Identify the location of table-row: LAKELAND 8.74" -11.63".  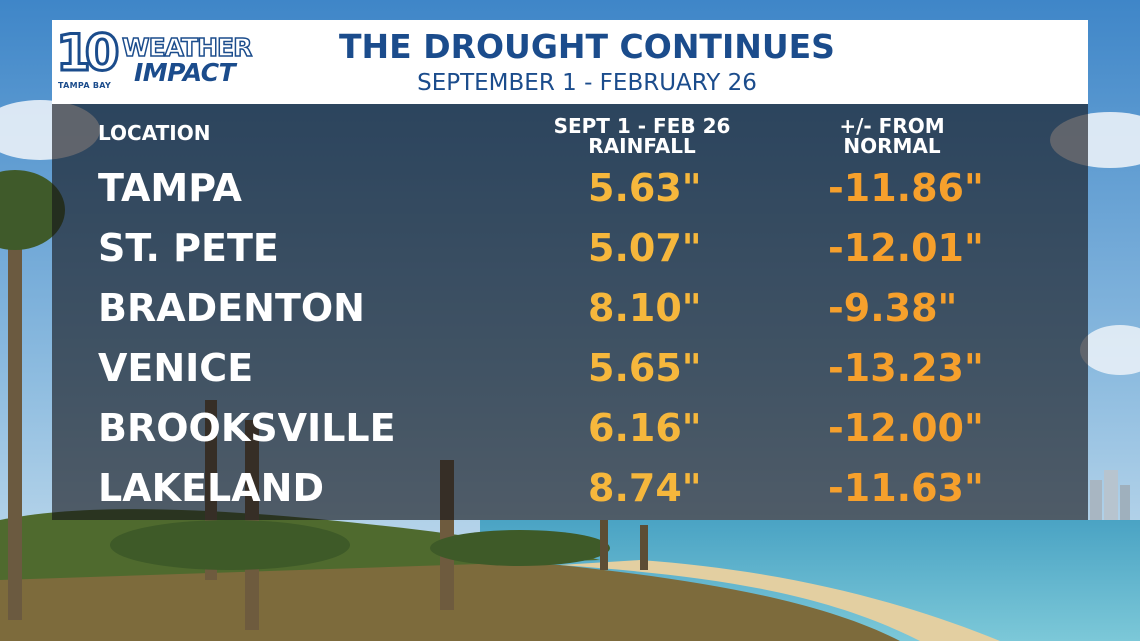
(570, 488).